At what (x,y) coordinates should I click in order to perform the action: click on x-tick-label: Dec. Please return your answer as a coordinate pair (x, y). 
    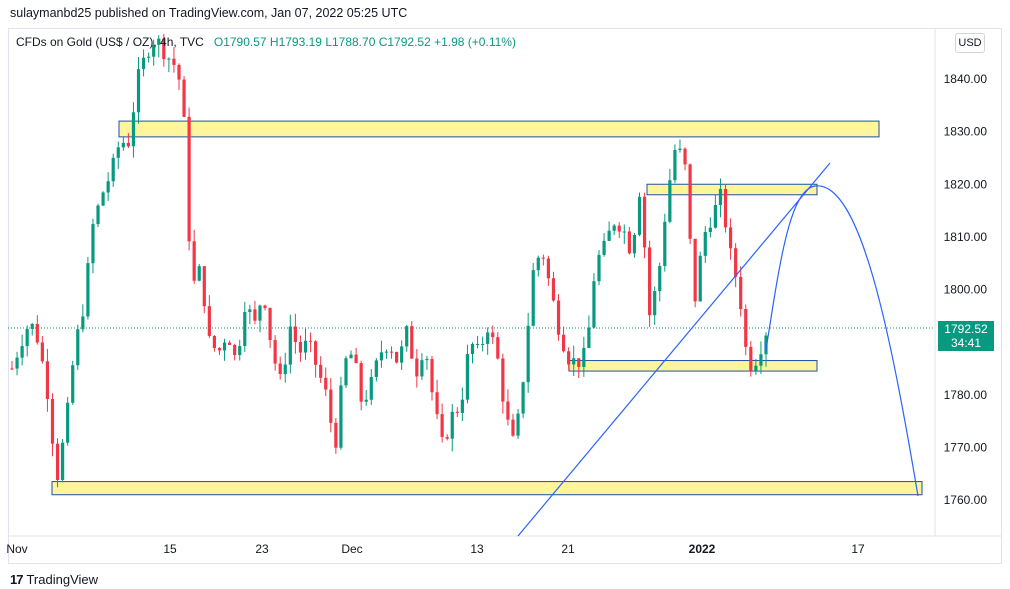
    Looking at the image, I should click on (351, 549).